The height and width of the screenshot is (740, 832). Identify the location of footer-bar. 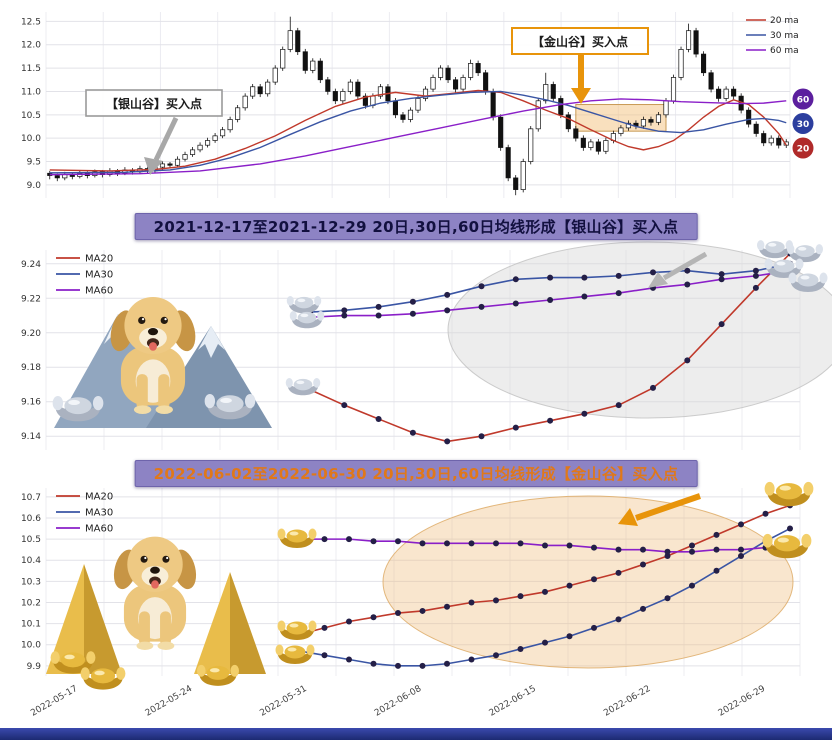
(416, 734).